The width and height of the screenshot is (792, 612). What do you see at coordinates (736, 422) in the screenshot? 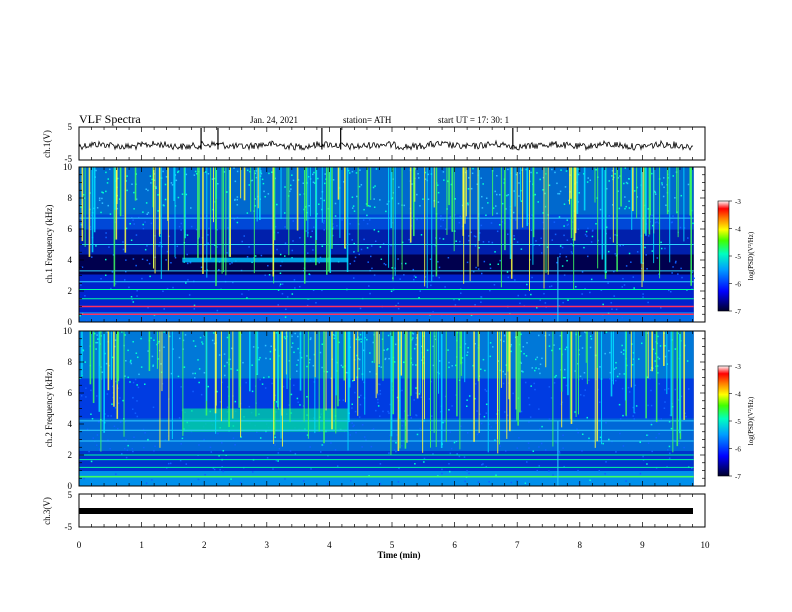
I see `ch2-colorbar: -3-4-5-6-7 log(PSD)(V²/Hz)` at bounding box center [736, 422].